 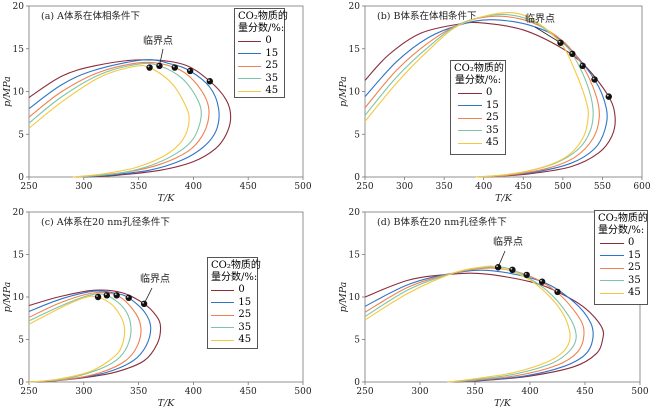 What do you see at coordinates (639, 392) in the screenshot?
I see `x-tick-label: 500` at bounding box center [639, 392].